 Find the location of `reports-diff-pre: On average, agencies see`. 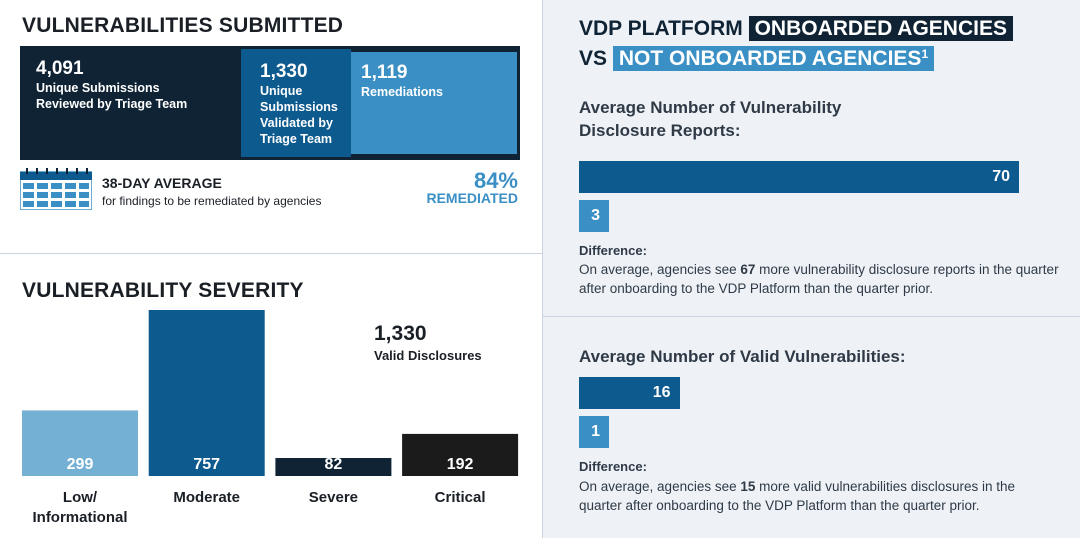

reports-diff-pre: On average, agencies see is located at coordinates (658, 269).